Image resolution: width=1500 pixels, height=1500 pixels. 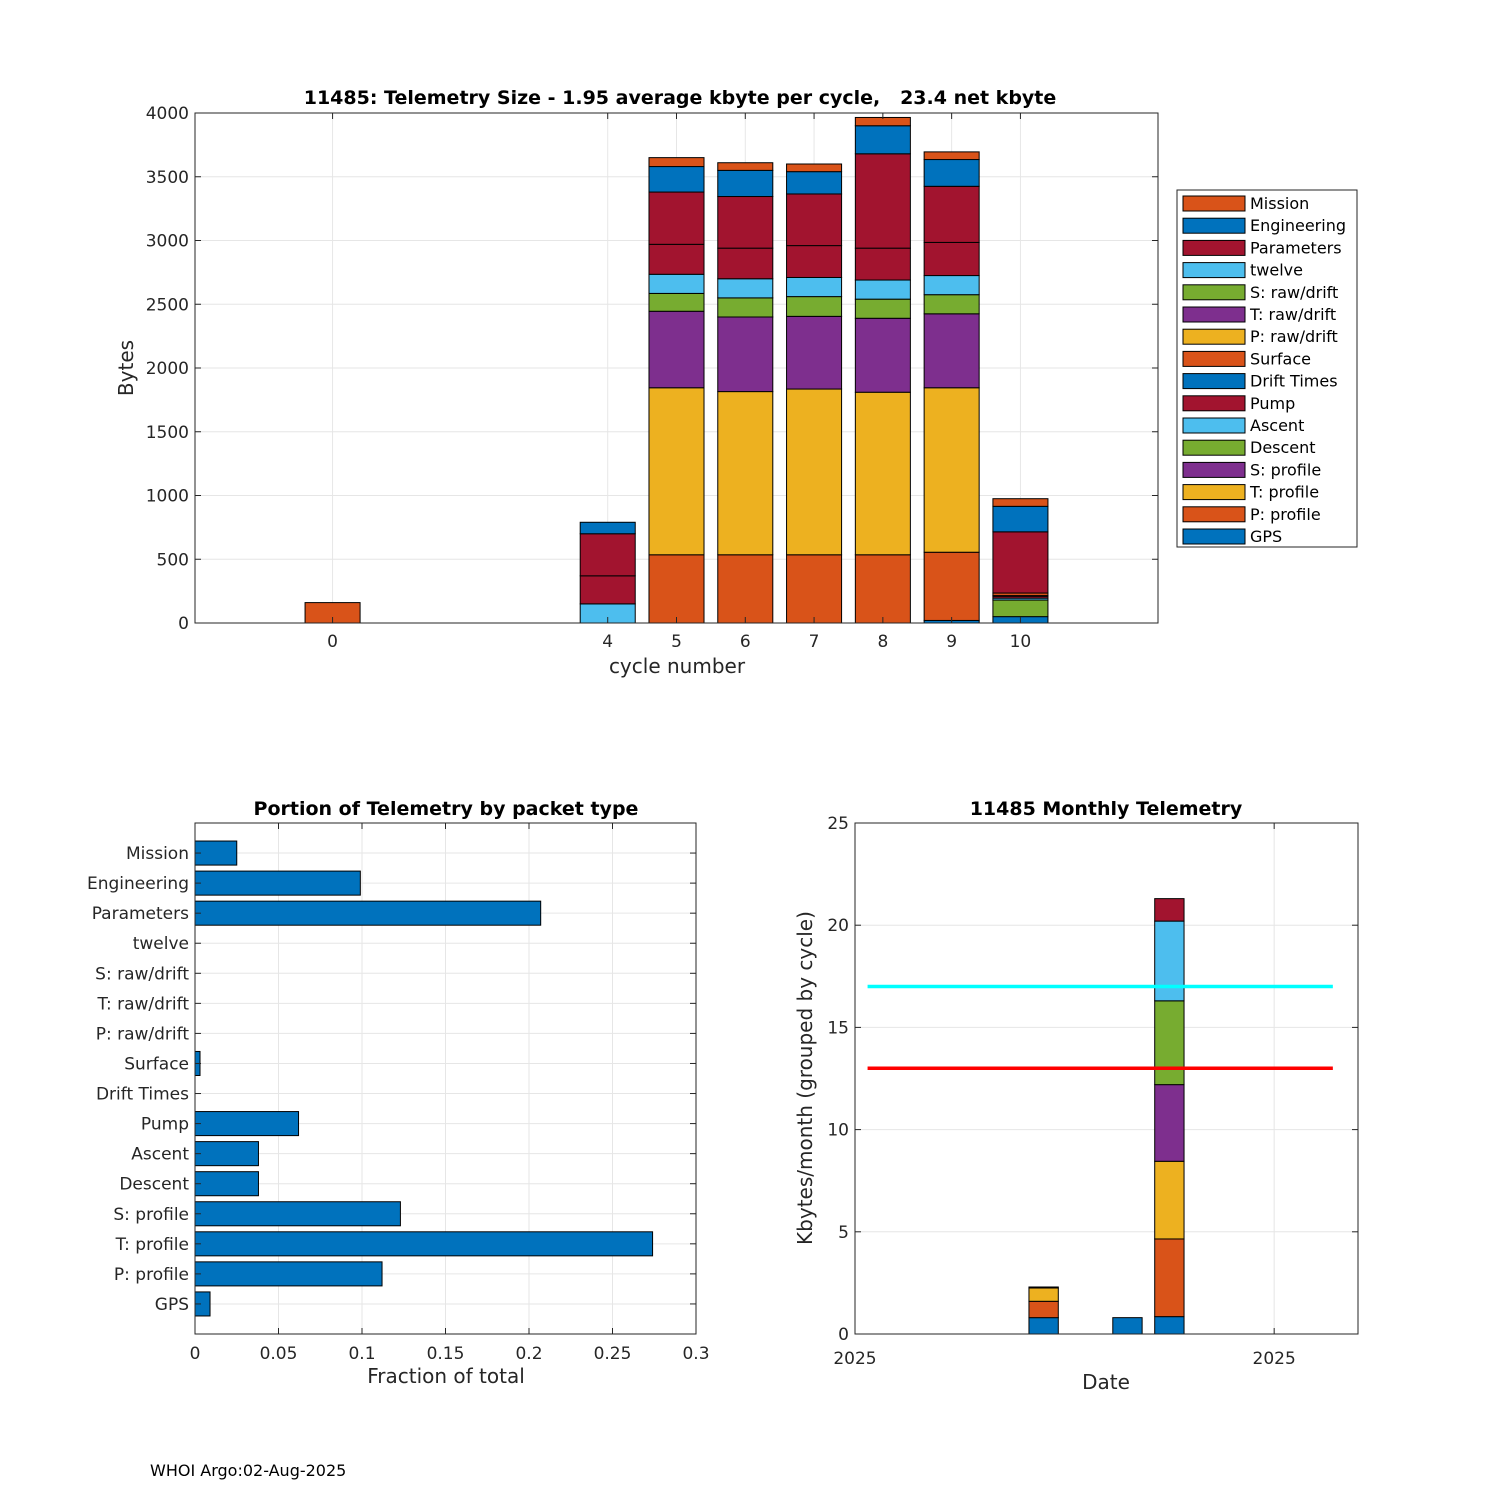 I want to click on chart1-legend-swatch-twelve, so click(x=1214, y=270).